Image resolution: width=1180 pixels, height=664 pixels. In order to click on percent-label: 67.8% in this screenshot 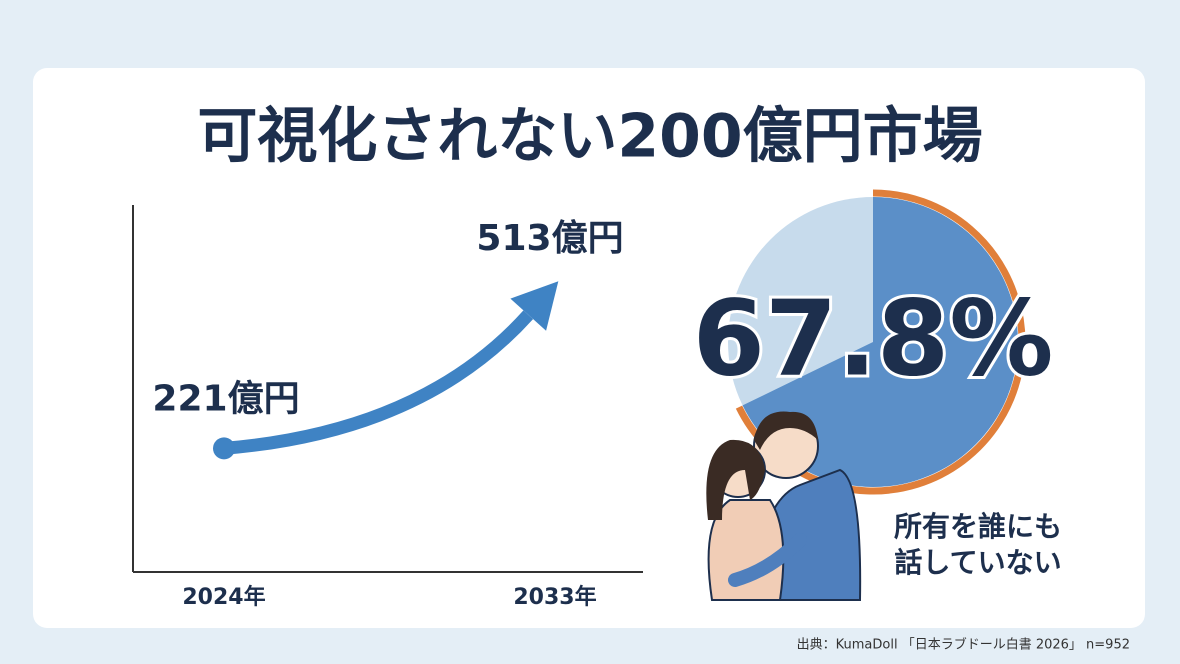, I will do `click(873, 338)`.